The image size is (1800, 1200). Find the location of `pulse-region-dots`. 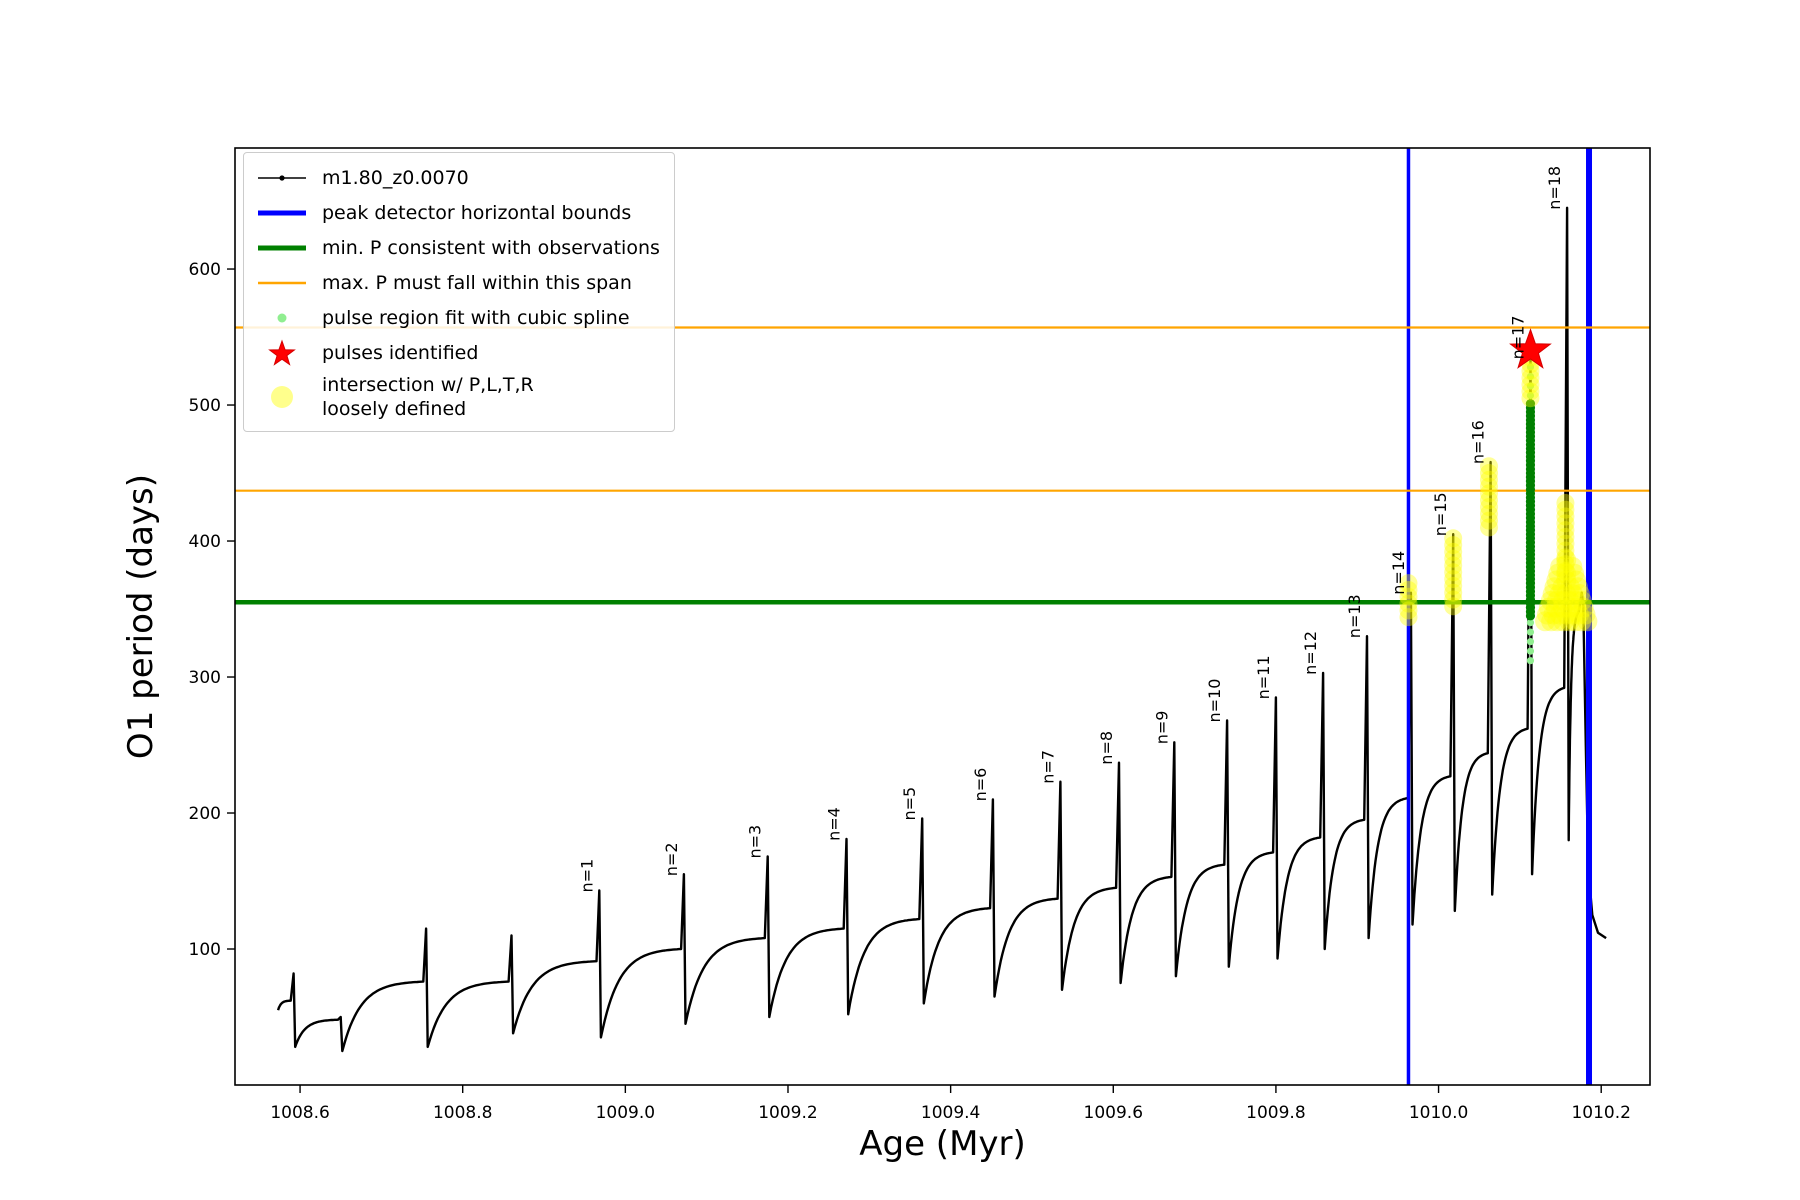

pulse-region-dots is located at coordinates (1530, 514).